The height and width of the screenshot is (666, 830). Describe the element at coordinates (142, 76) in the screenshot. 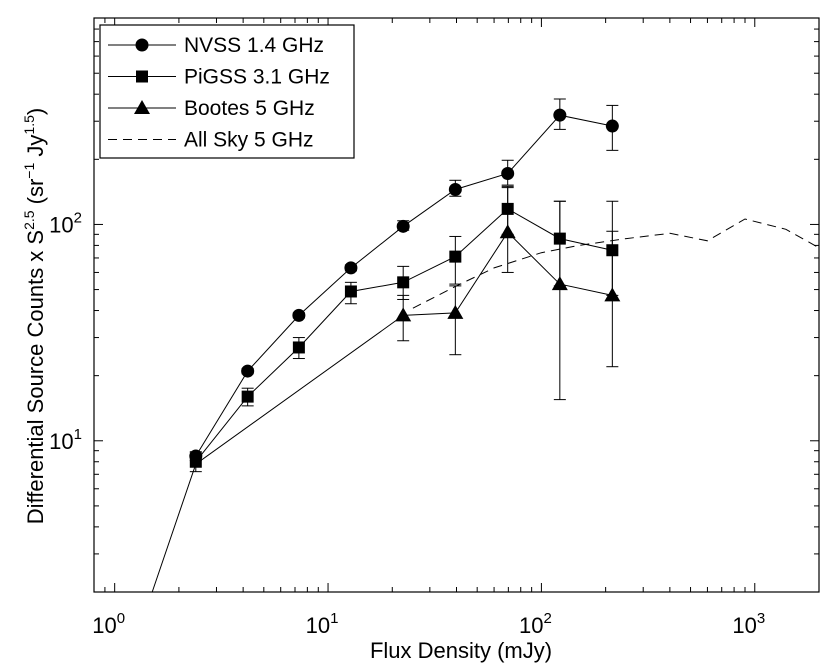

I see `legend-marker-square` at that location.